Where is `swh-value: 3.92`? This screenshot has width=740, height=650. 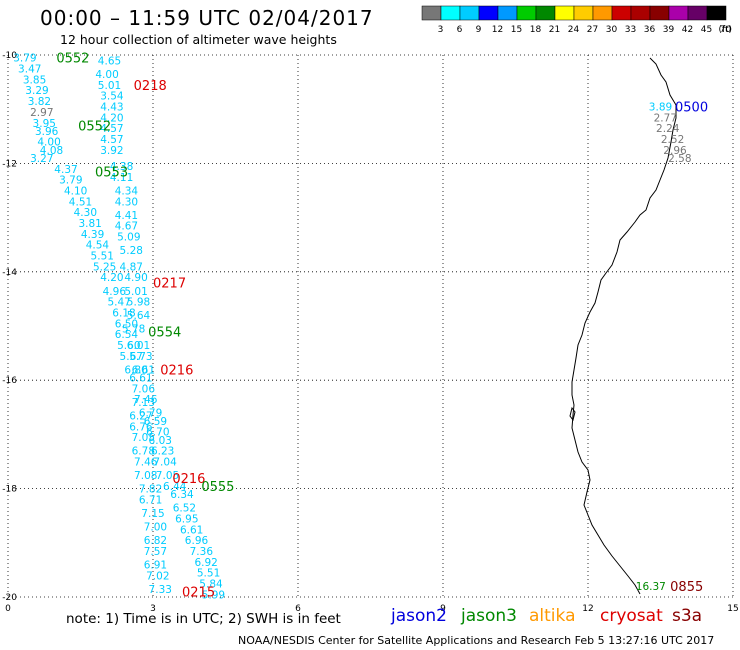 swh-value: 3.92 is located at coordinates (111, 151).